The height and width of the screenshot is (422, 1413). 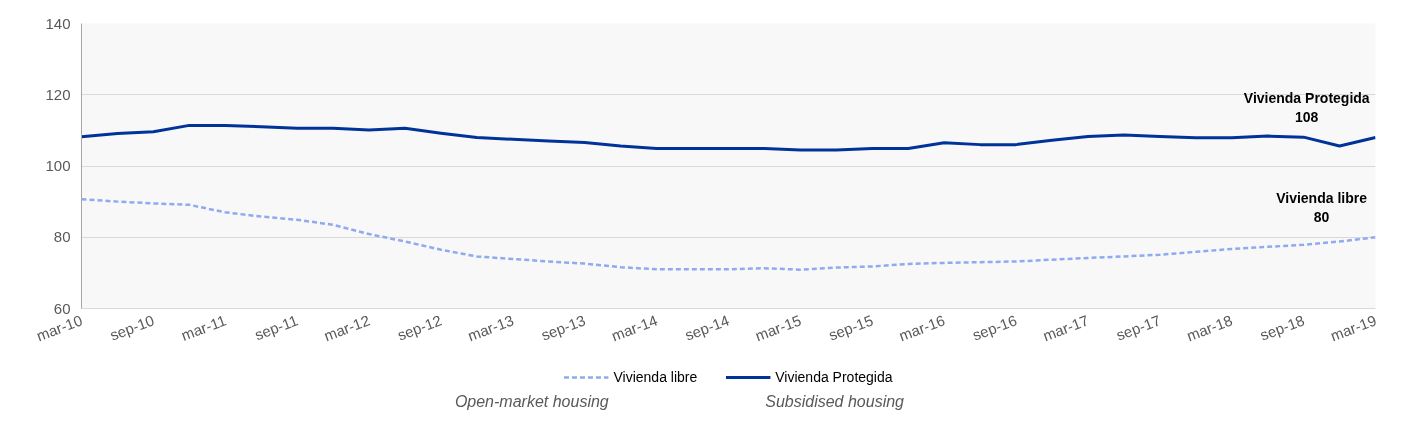 What do you see at coordinates (58, 94) in the screenshot?
I see `y-tick-label: 120` at bounding box center [58, 94].